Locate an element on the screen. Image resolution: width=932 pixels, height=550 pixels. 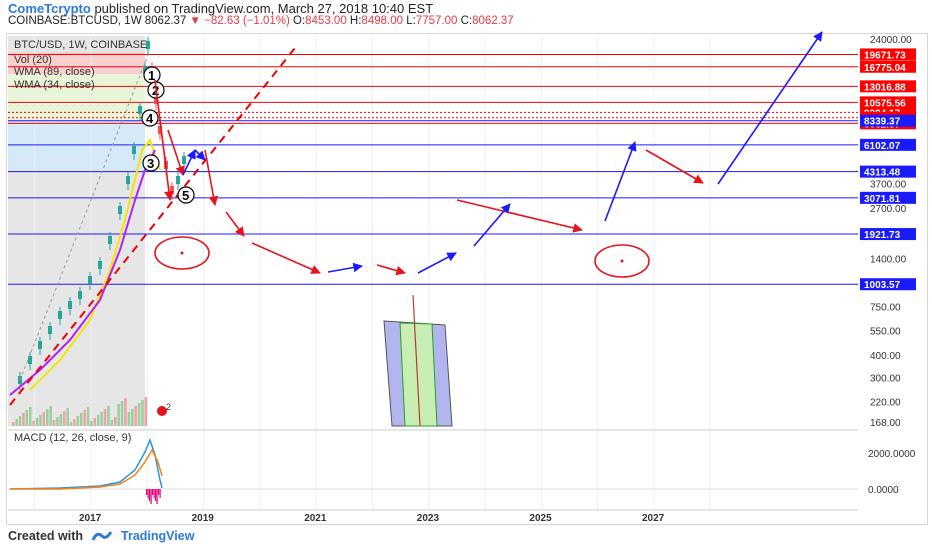
red-level-tag-label: 10575.56 is located at coordinates (885, 103).